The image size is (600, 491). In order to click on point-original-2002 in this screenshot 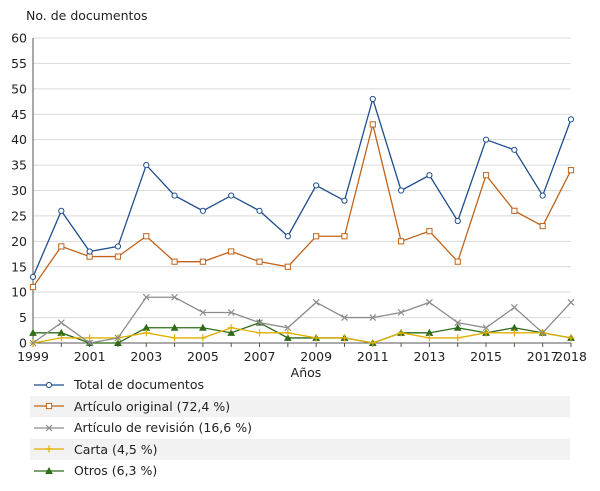, I will do `click(118, 256)`.